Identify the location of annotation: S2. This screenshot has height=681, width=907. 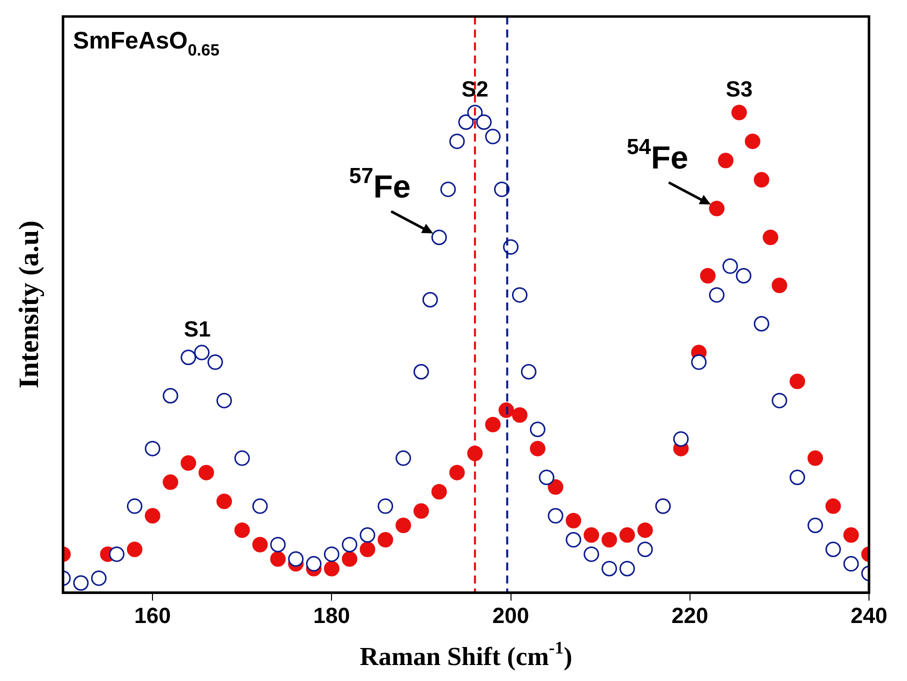
(475, 89).